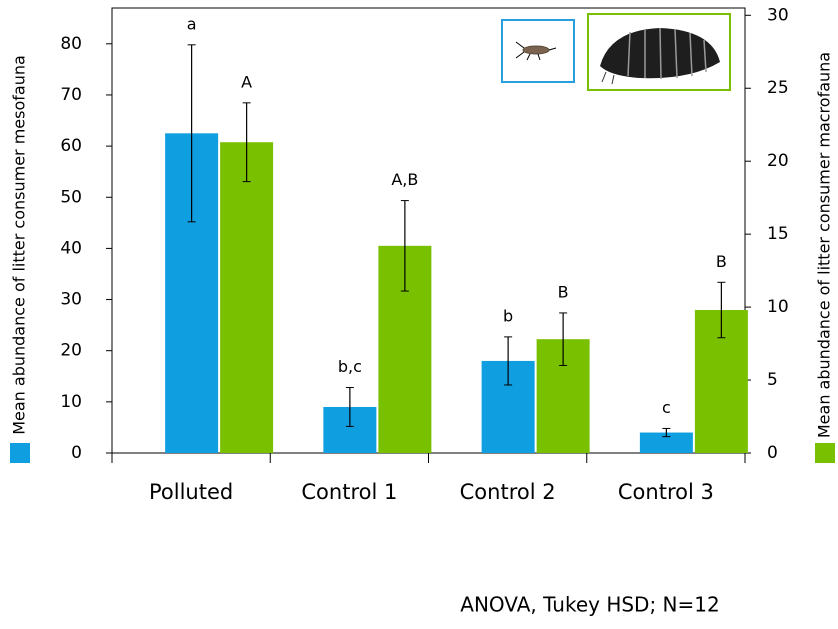 The width and height of the screenshot is (838, 629). Describe the element at coordinates (778, 307) in the screenshot. I see `y2-tick-label: 10` at that location.